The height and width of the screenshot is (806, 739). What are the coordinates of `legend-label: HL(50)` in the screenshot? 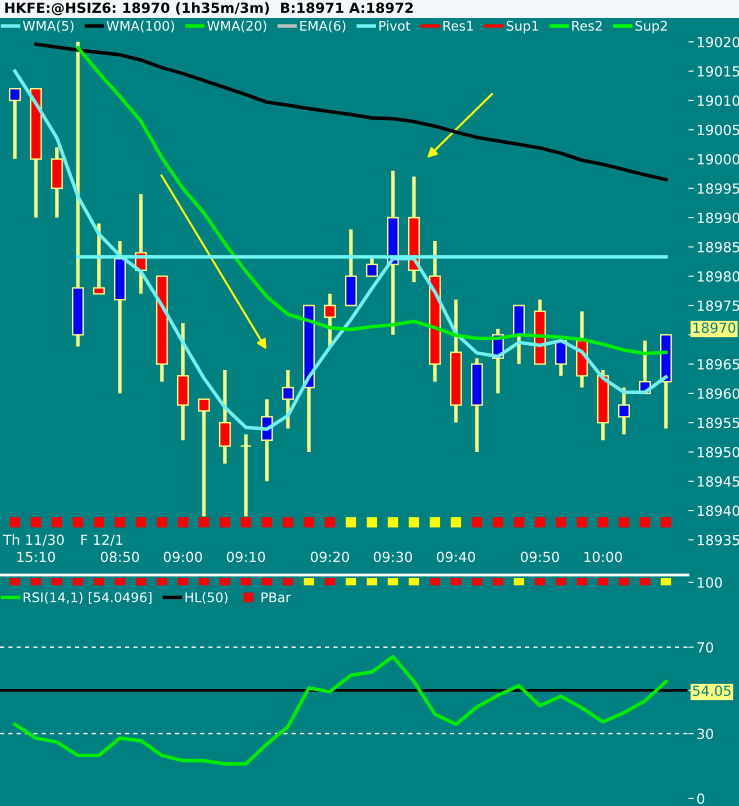 It's located at (207, 598).